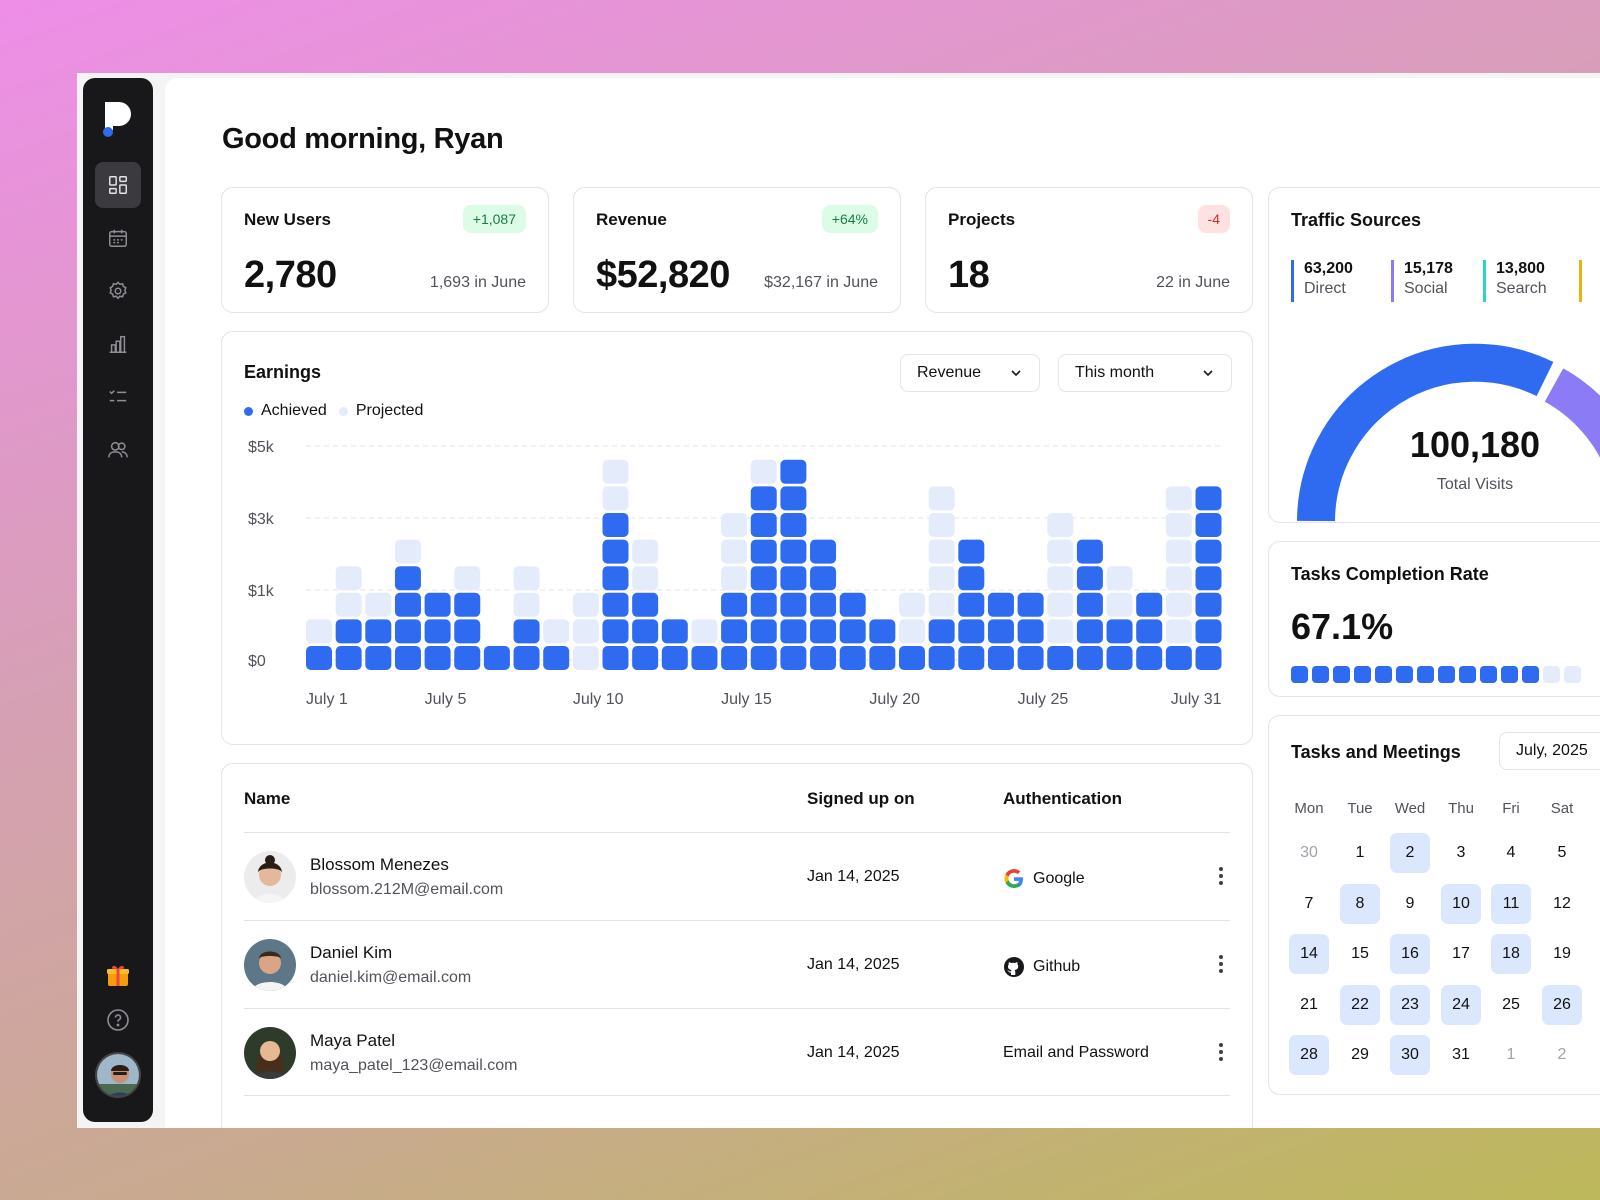 The image size is (1600, 1200). Describe the element at coordinates (118, 1020) in the screenshot. I see `help-icon` at that location.